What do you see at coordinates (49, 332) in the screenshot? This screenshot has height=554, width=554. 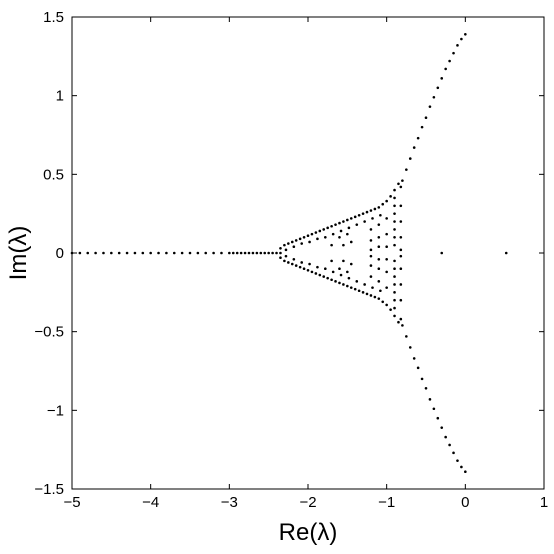 I see `y-tick-label: −0.5` at bounding box center [49, 332].